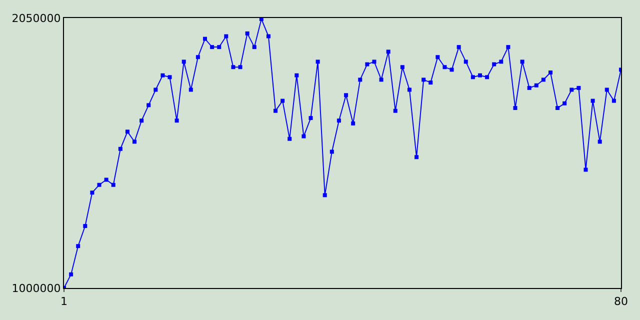 The width and height of the screenshot is (640, 320). I want to click on x-tick-label: 1, so click(64, 301).